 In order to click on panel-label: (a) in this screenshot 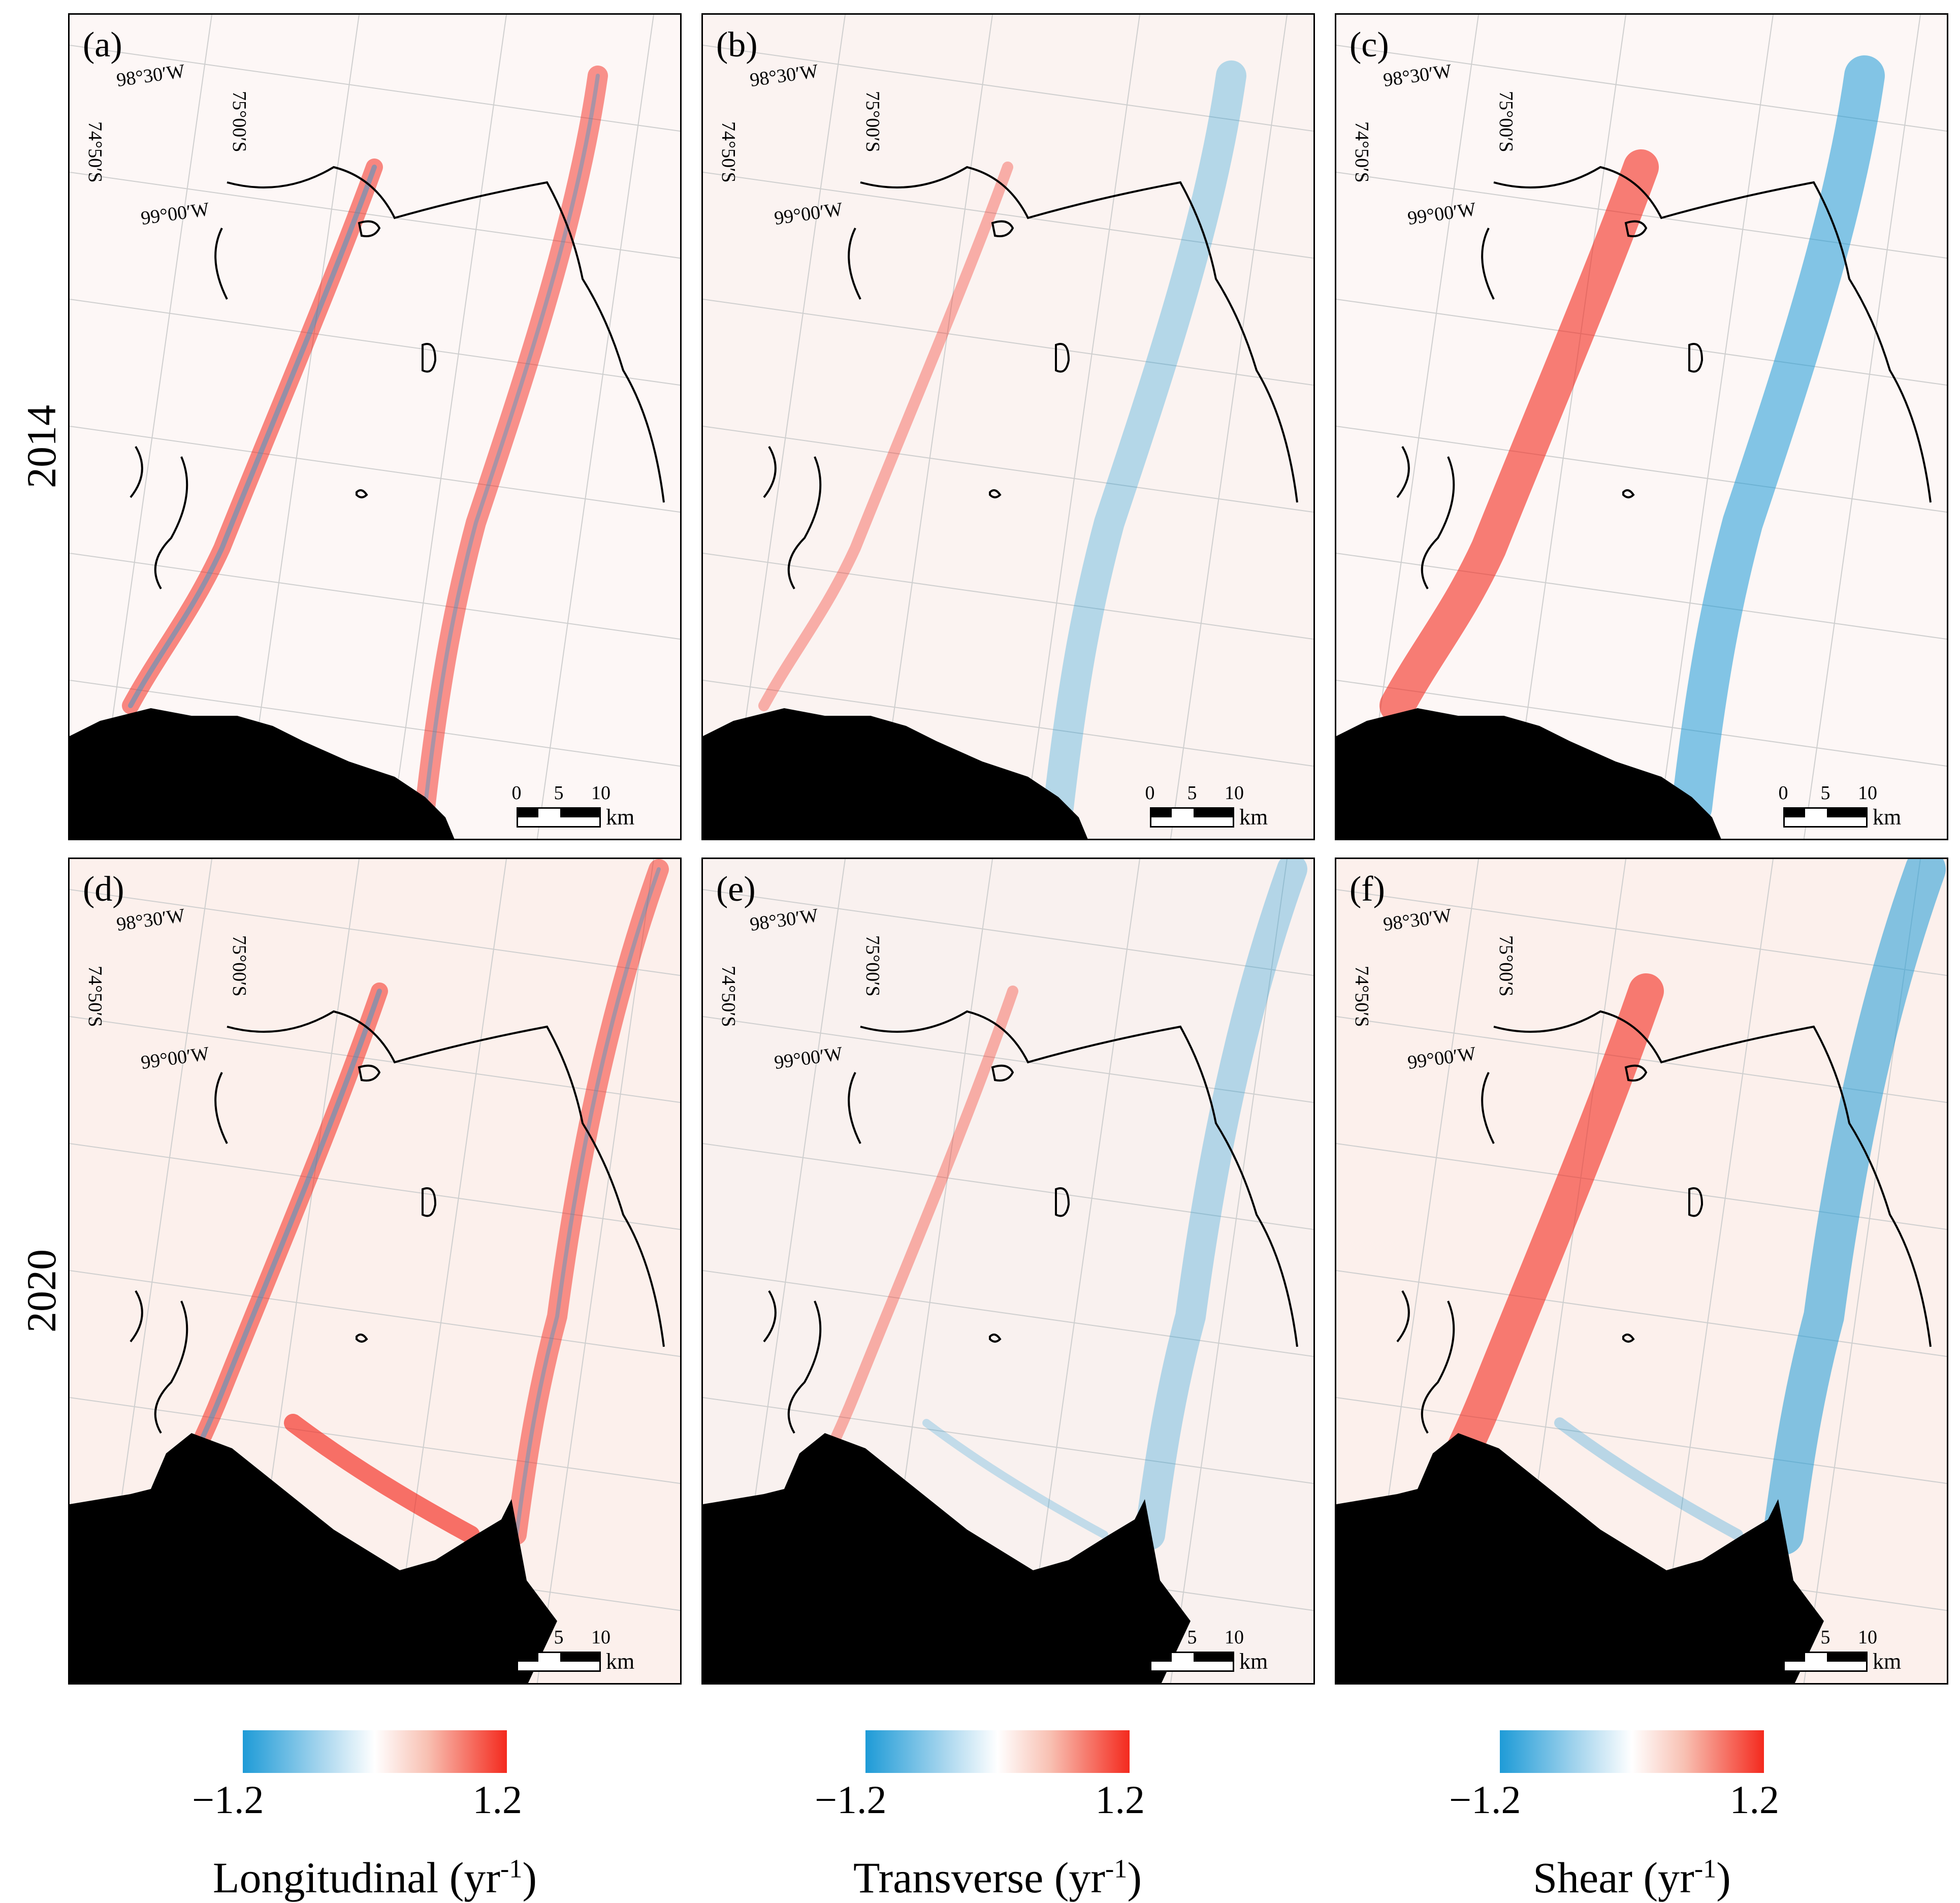, I will do `click(102, 45)`.